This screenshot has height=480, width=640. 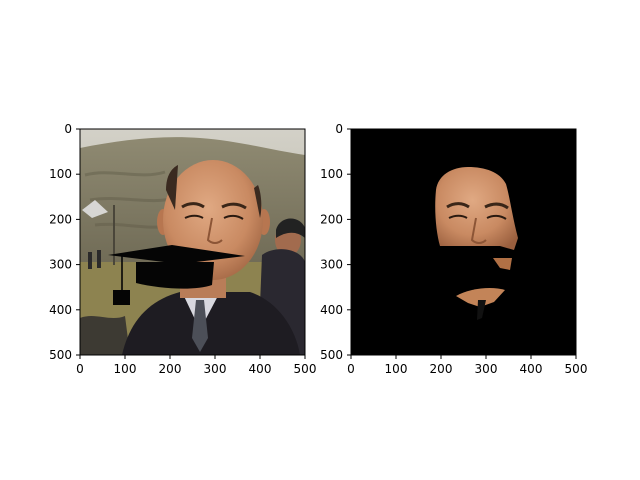 I want to click on mask-nose, so click(x=478, y=230).